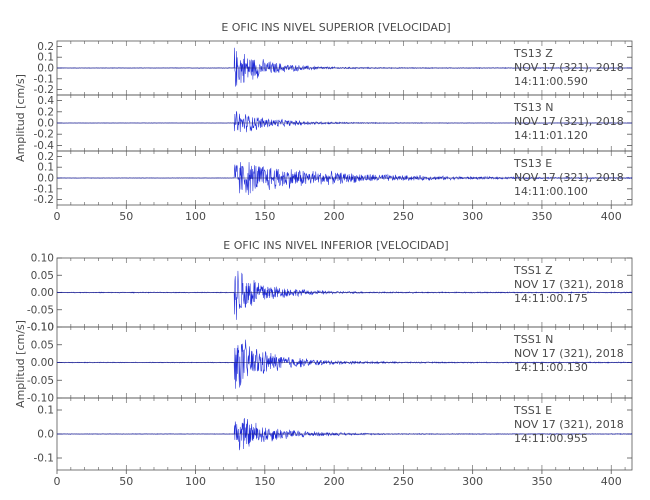 Image resolution: width=650 pixels, height=500 pixels. I want to click on station-label: TS13 N, so click(533, 107).